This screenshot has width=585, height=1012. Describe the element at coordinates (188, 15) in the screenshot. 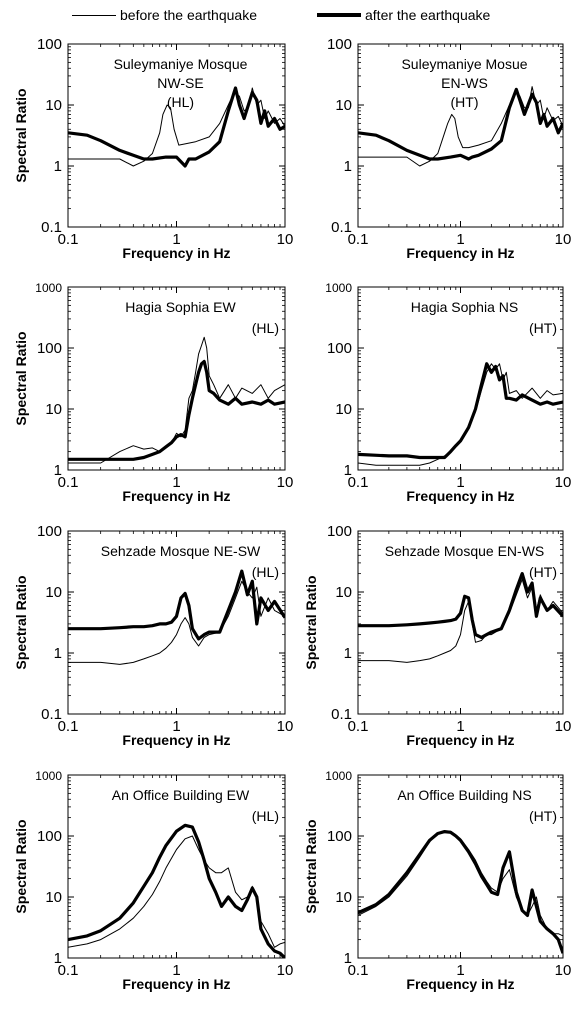

I see `legend-before-label: before the earthquake` at that location.